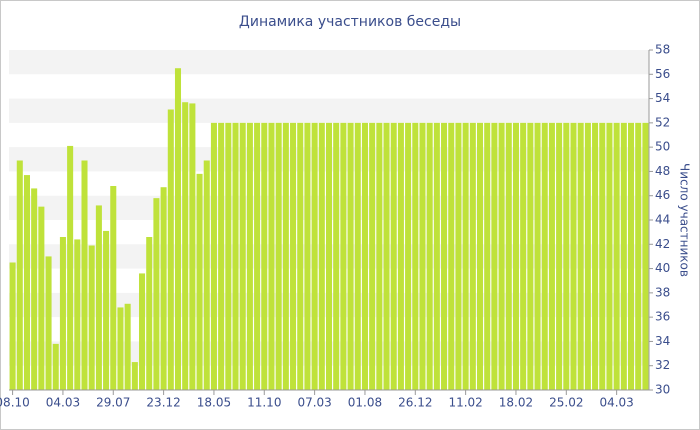 The width and height of the screenshot is (700, 430). Describe the element at coordinates (163, 403) in the screenshot. I see `x-tick-label: 23.12` at that location.